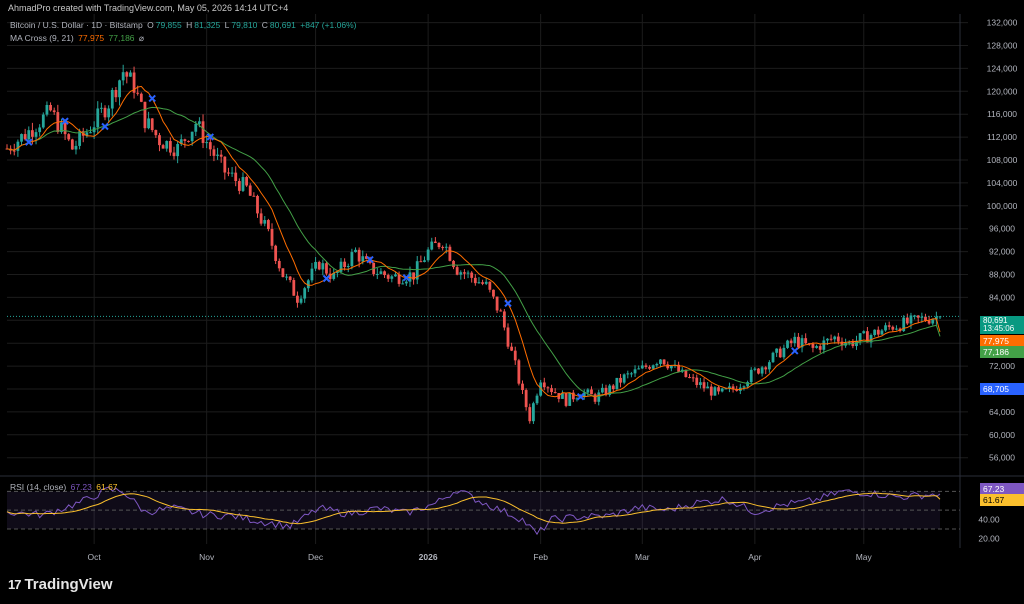 The image size is (1024, 604). Describe the element at coordinates (1002, 274) in the screenshot. I see `price-tick-label: 88,000` at that location.